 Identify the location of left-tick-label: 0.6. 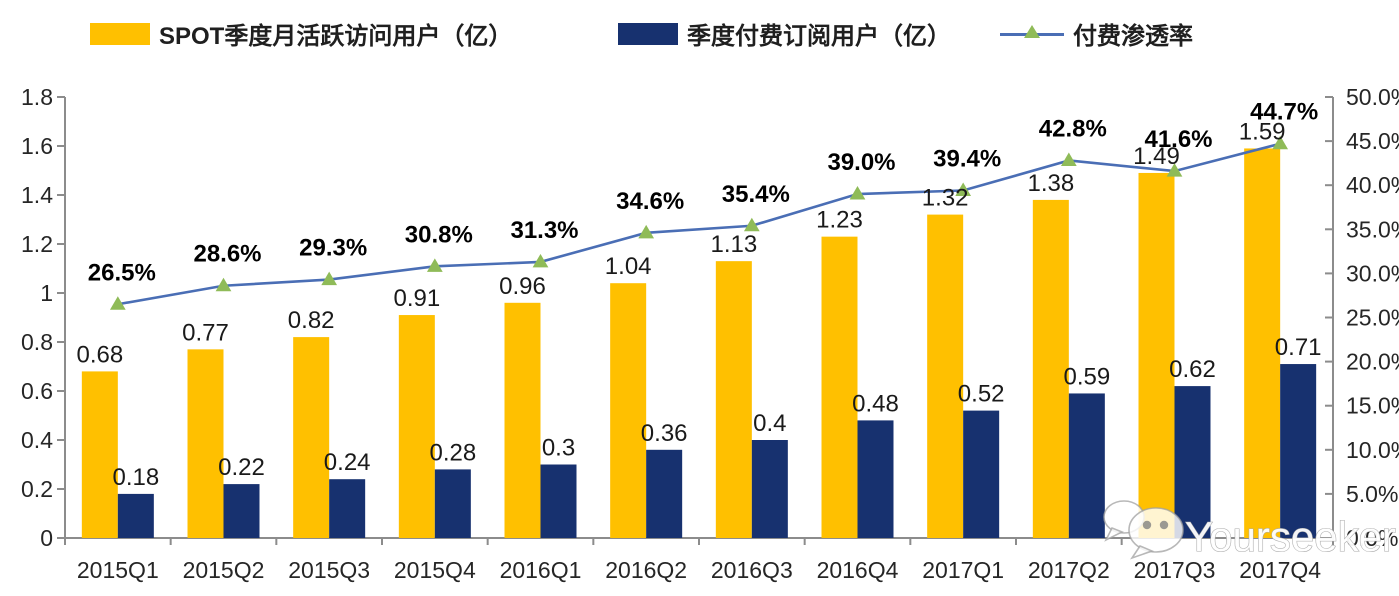
(37, 391).